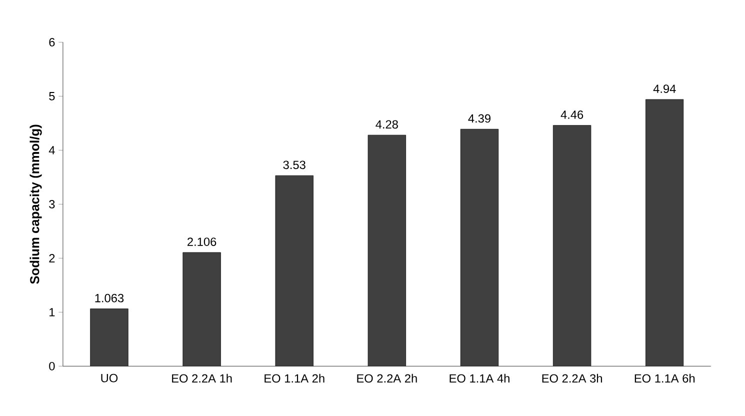 Image resolution: width=745 pixels, height=416 pixels. What do you see at coordinates (36, 204) in the screenshot?
I see `y-axis-title: Sodium capacity (mmol/g)` at bounding box center [36, 204].